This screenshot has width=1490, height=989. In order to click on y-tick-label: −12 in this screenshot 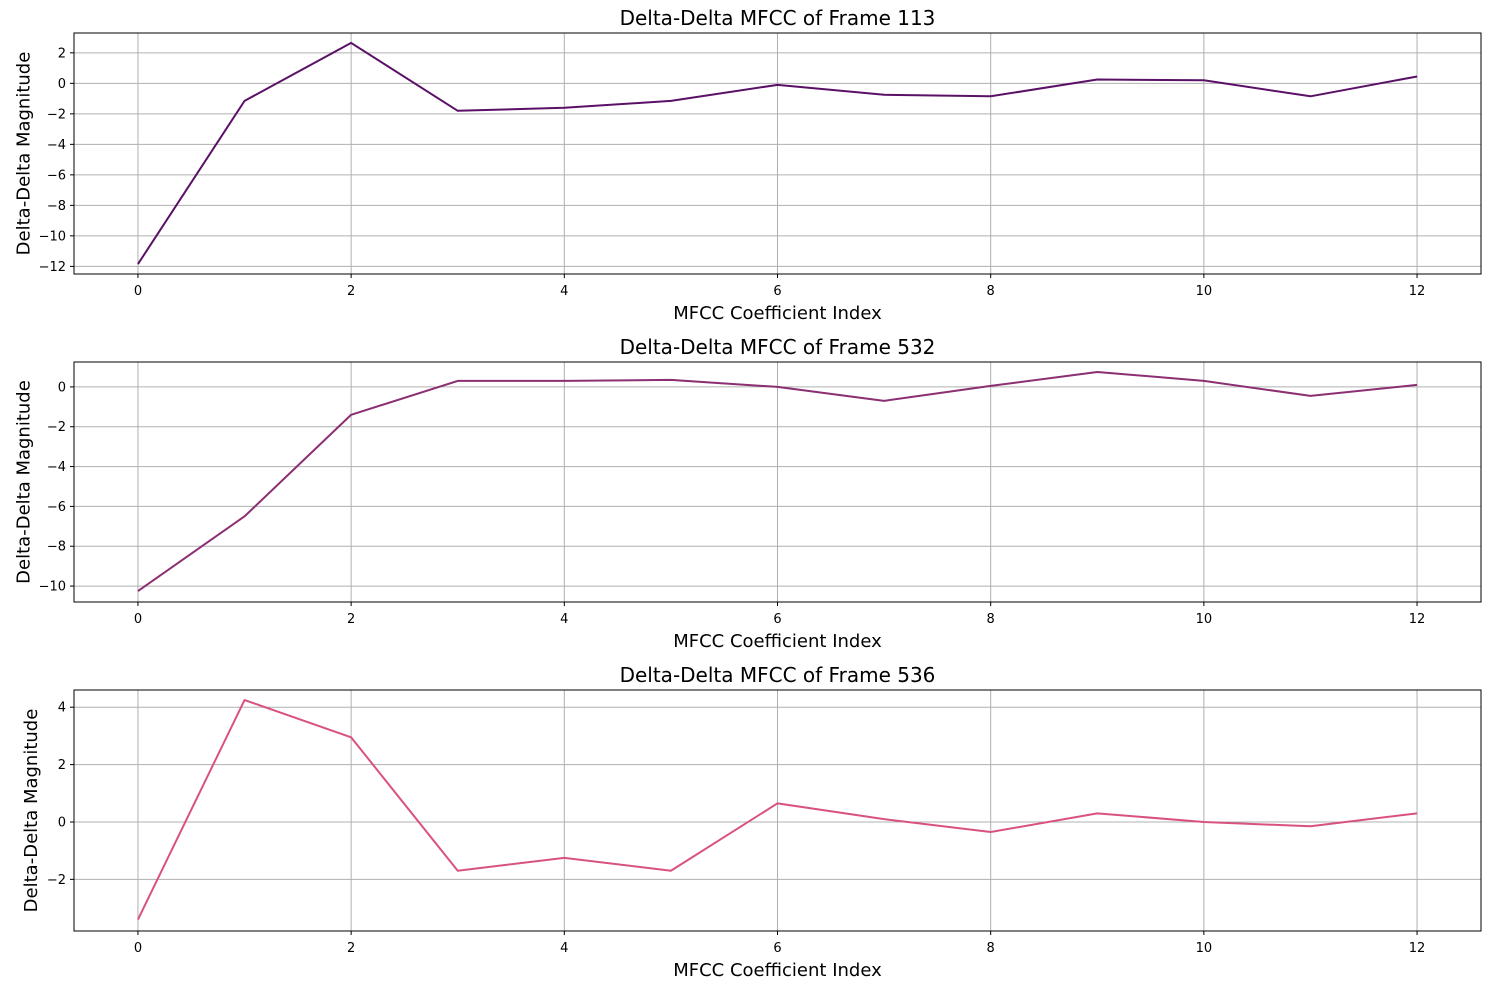, I will do `click(52, 267)`.